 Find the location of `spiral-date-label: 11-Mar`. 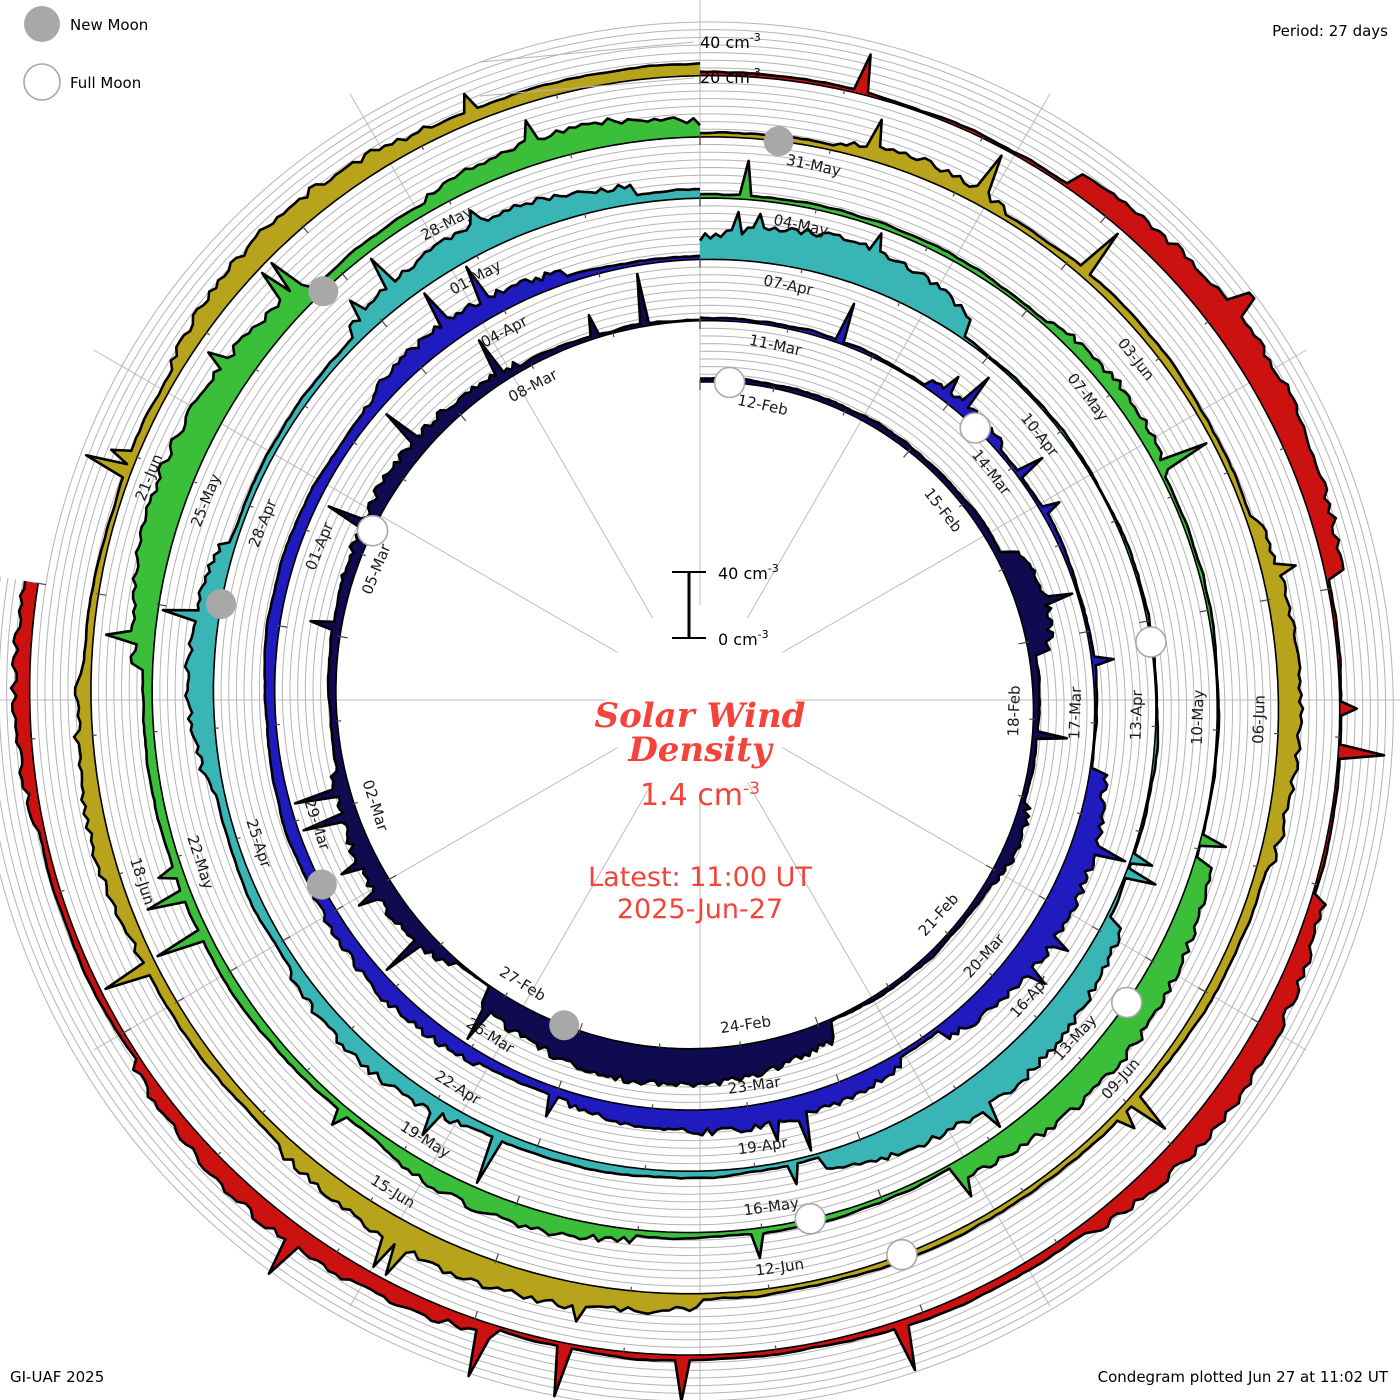

spiral-date-label: 11-Mar is located at coordinates (776, 345).